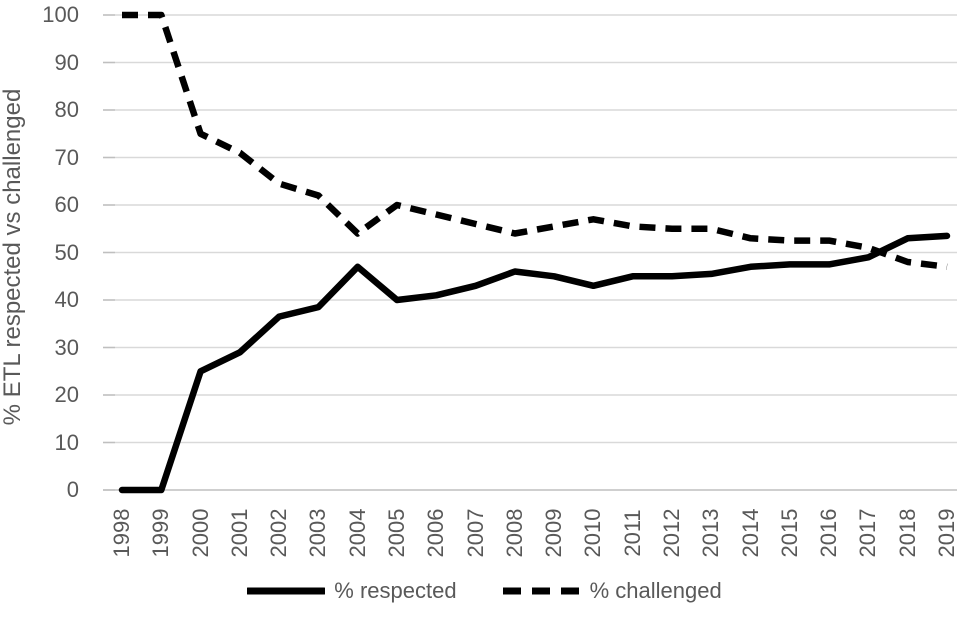  I want to click on x-axis-tick-label: 2006, so click(436, 533).